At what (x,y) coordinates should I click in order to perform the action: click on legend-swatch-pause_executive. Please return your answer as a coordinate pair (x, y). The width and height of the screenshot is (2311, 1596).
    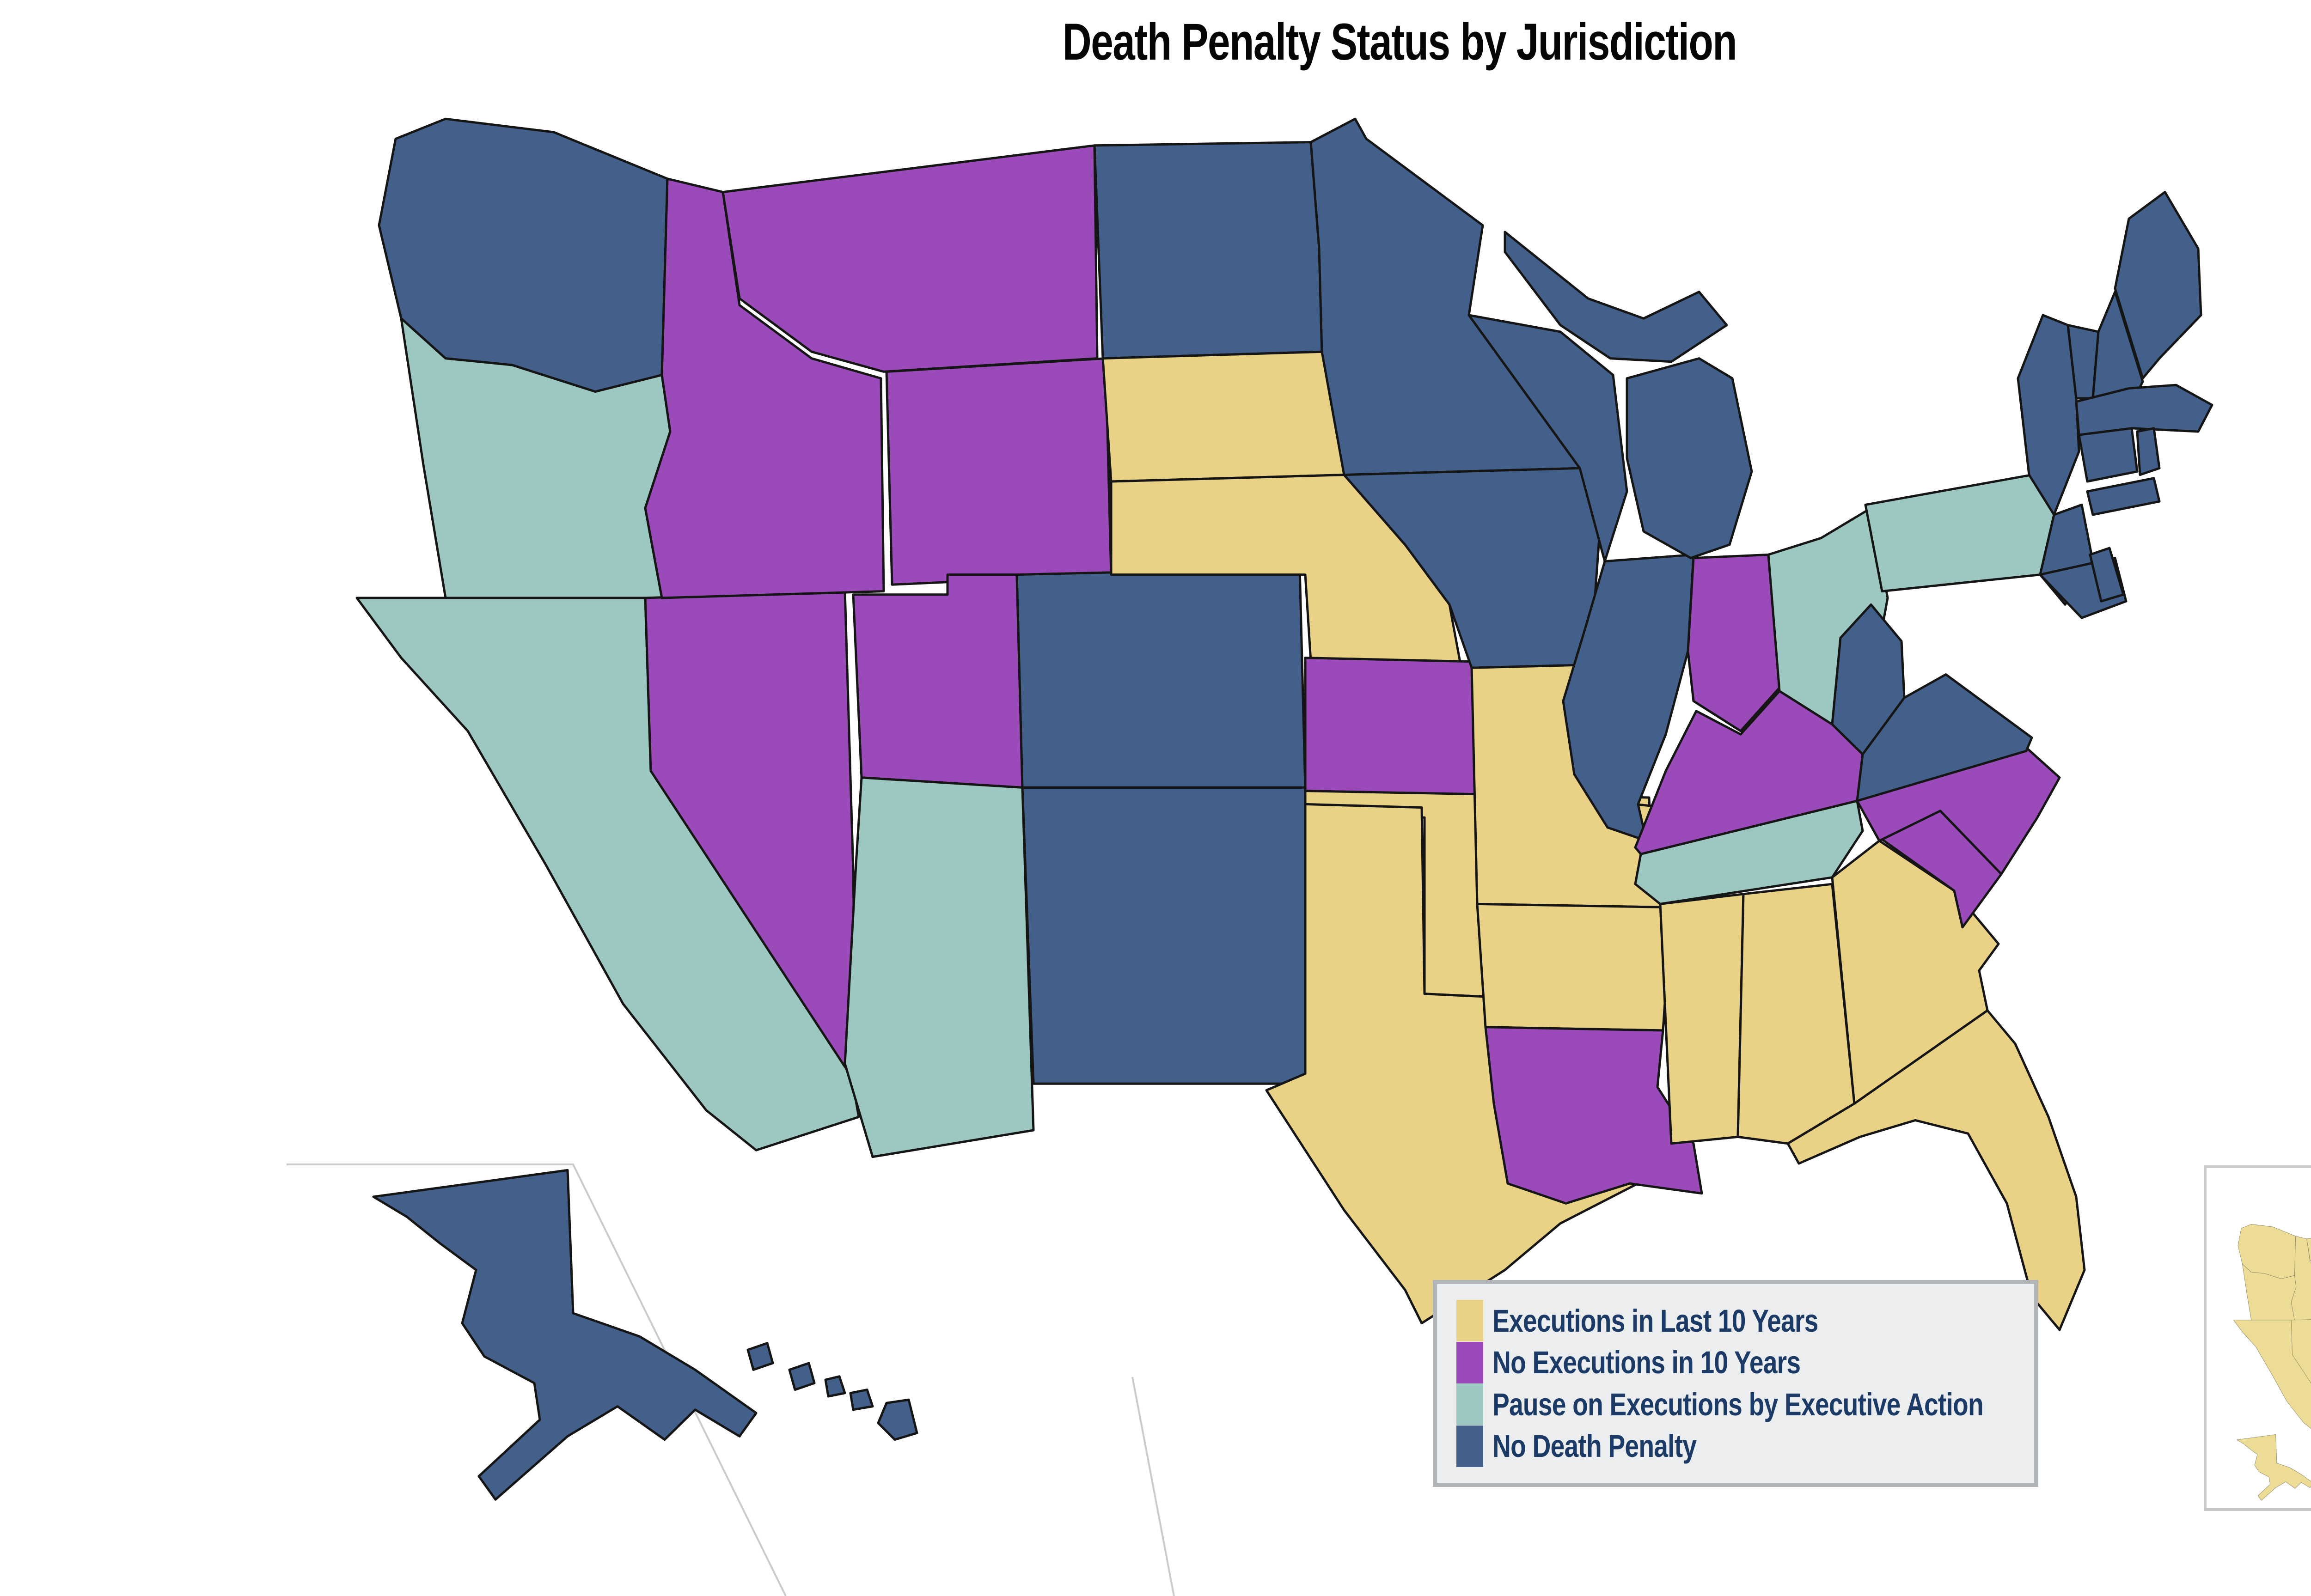
    Looking at the image, I should click on (1469, 1404).